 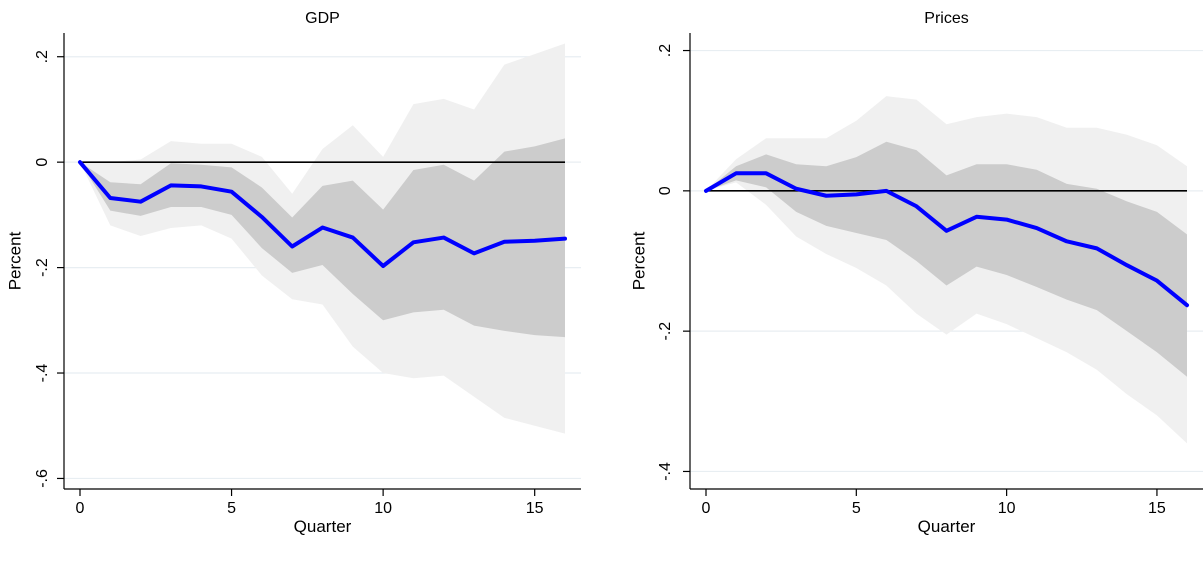 I want to click on chart-title: GDP, so click(x=322, y=18).